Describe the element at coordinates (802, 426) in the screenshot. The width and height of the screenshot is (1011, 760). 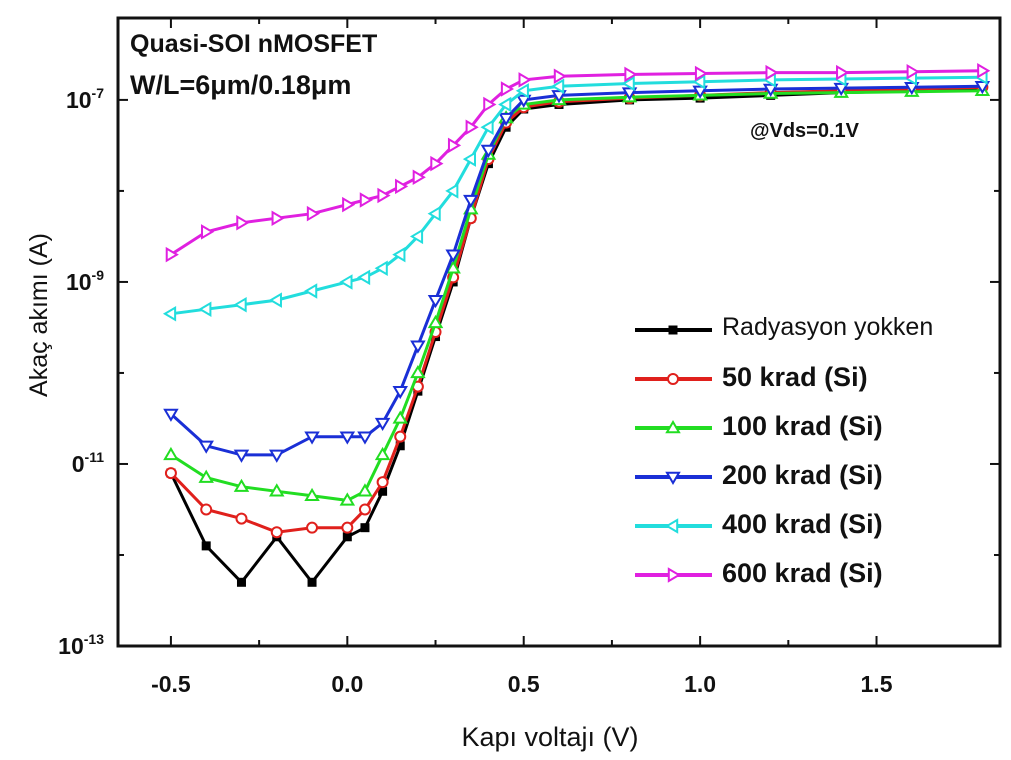
I see `legend-label: 100 krad (Si)` at that location.